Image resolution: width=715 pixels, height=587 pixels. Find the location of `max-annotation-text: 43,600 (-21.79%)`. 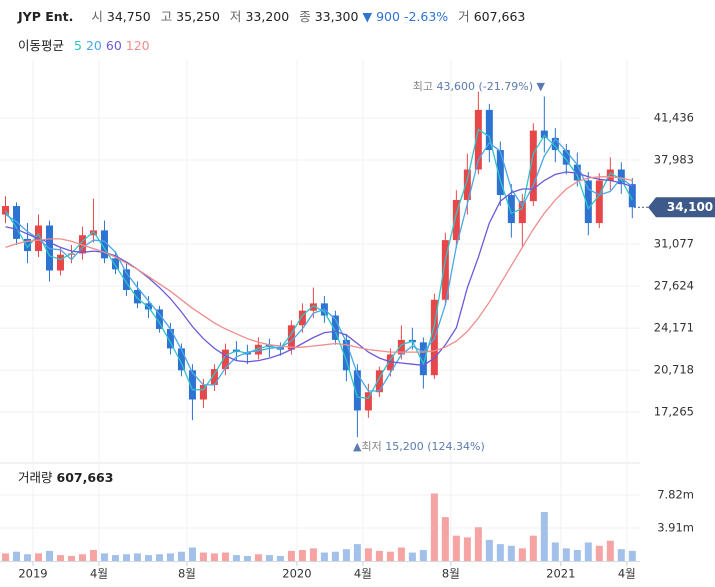

max-annotation-text: 43,600 (-21.79%) is located at coordinates (485, 86).